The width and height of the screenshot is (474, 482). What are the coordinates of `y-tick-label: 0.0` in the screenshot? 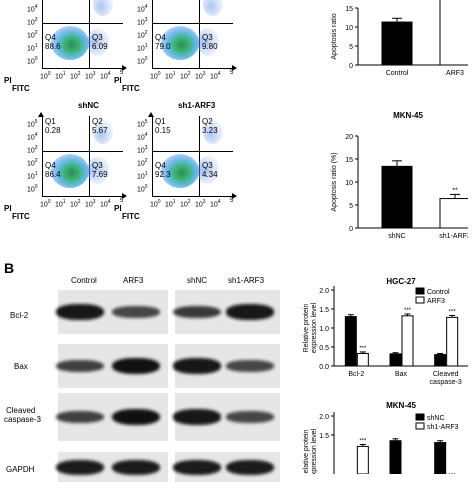 It's located at (324, 367).